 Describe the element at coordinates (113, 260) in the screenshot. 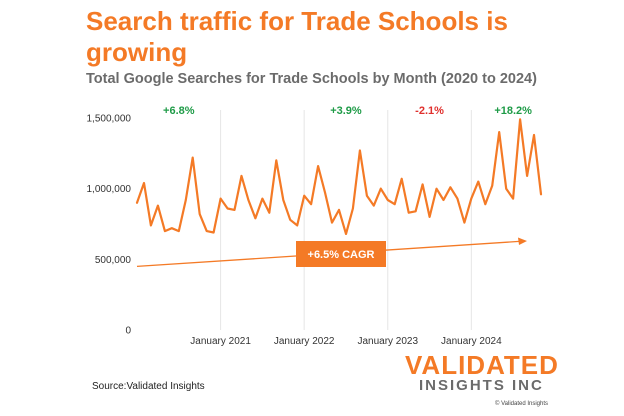

I see `y-tick-label: 500,000` at that location.